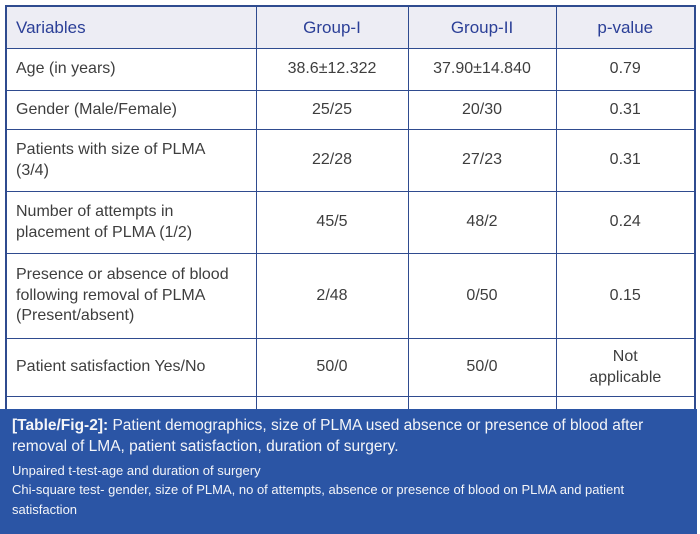  What do you see at coordinates (482, 27) in the screenshot?
I see `column-header-group2: Group-II` at bounding box center [482, 27].